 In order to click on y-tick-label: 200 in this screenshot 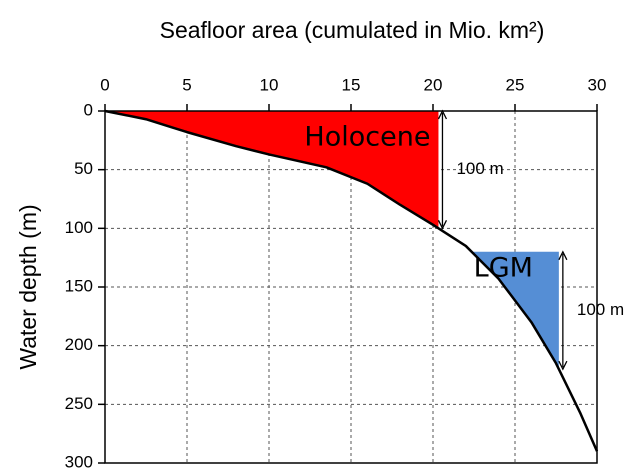, I will do `click(79, 344)`.